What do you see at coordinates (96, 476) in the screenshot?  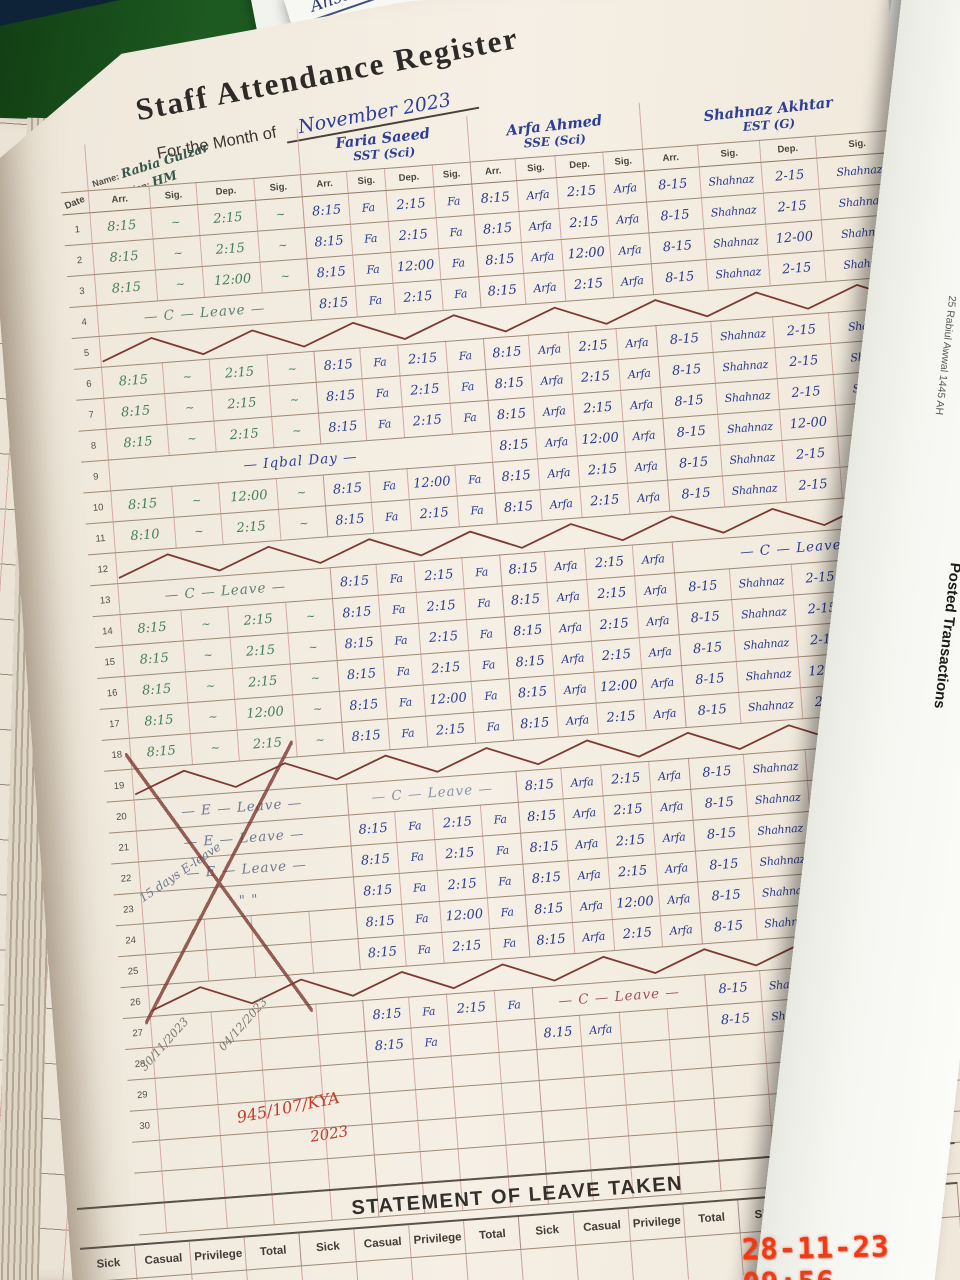 I see `date-cell: 9` at bounding box center [96, 476].